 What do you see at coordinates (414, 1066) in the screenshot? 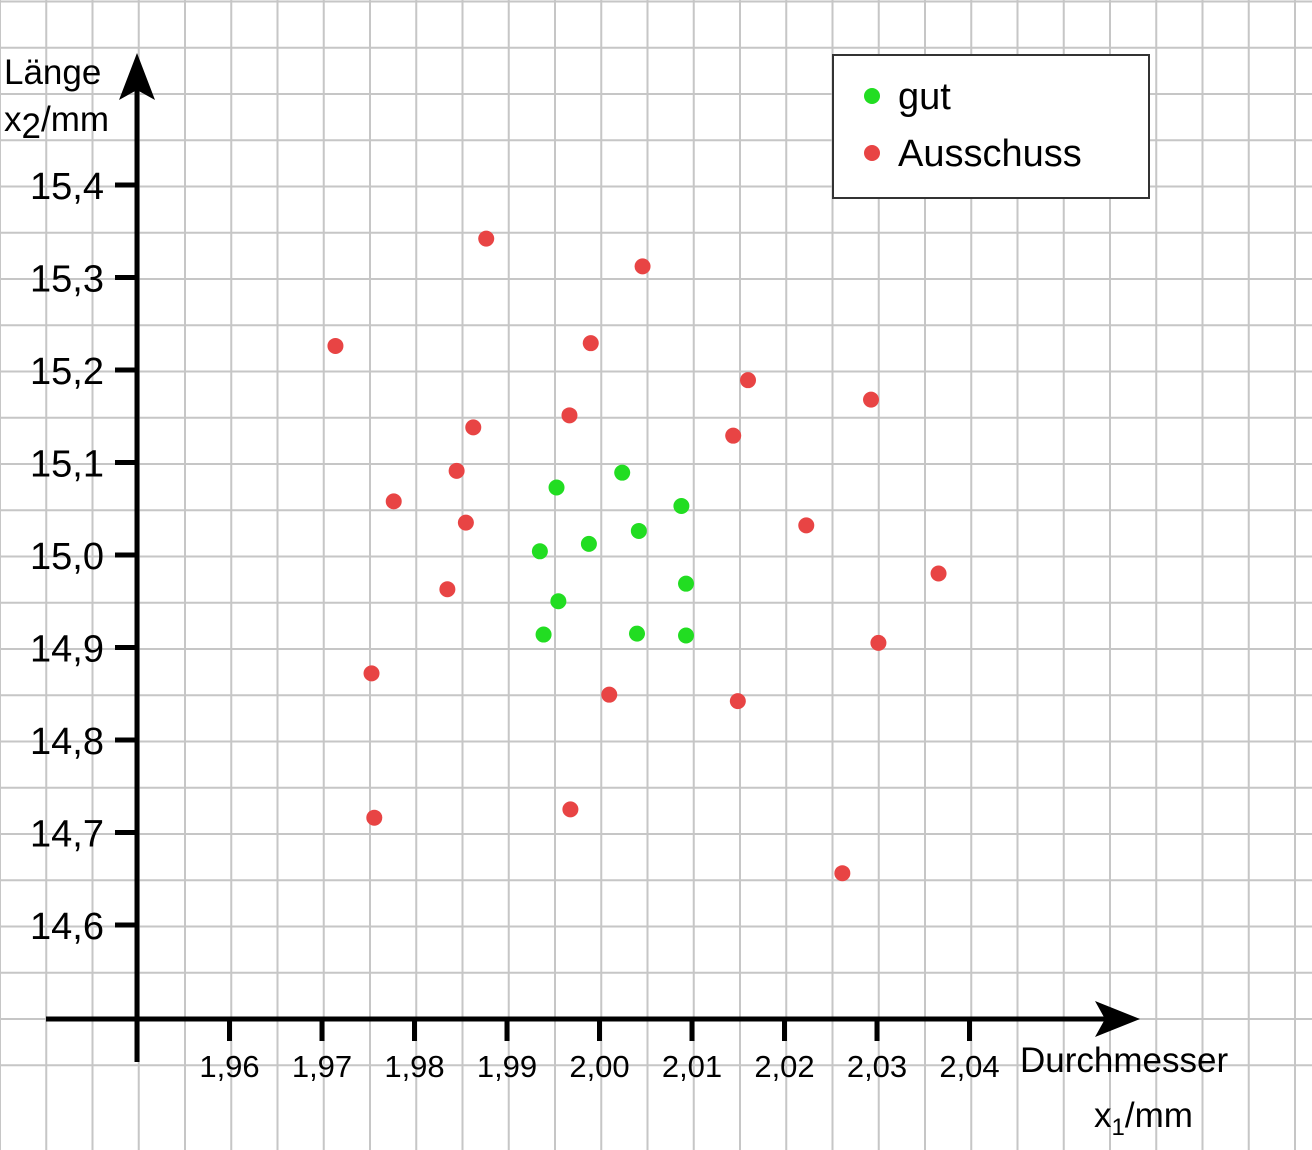
I see `x-tick-label: 1,98` at bounding box center [414, 1066].